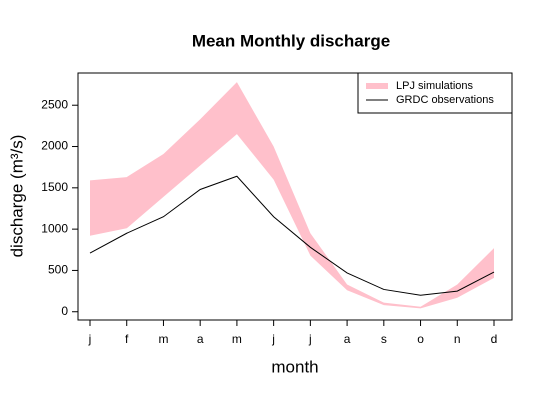  Describe the element at coordinates (64, 311) in the screenshot. I see `y-tick-label: 0` at that location.